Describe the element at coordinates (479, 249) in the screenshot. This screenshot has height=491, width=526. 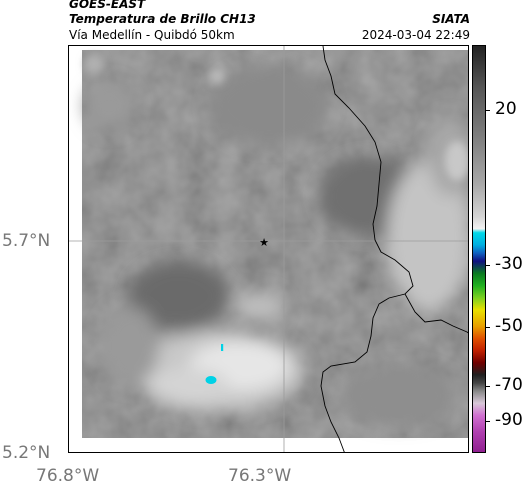
I see `colorbar` at that location.